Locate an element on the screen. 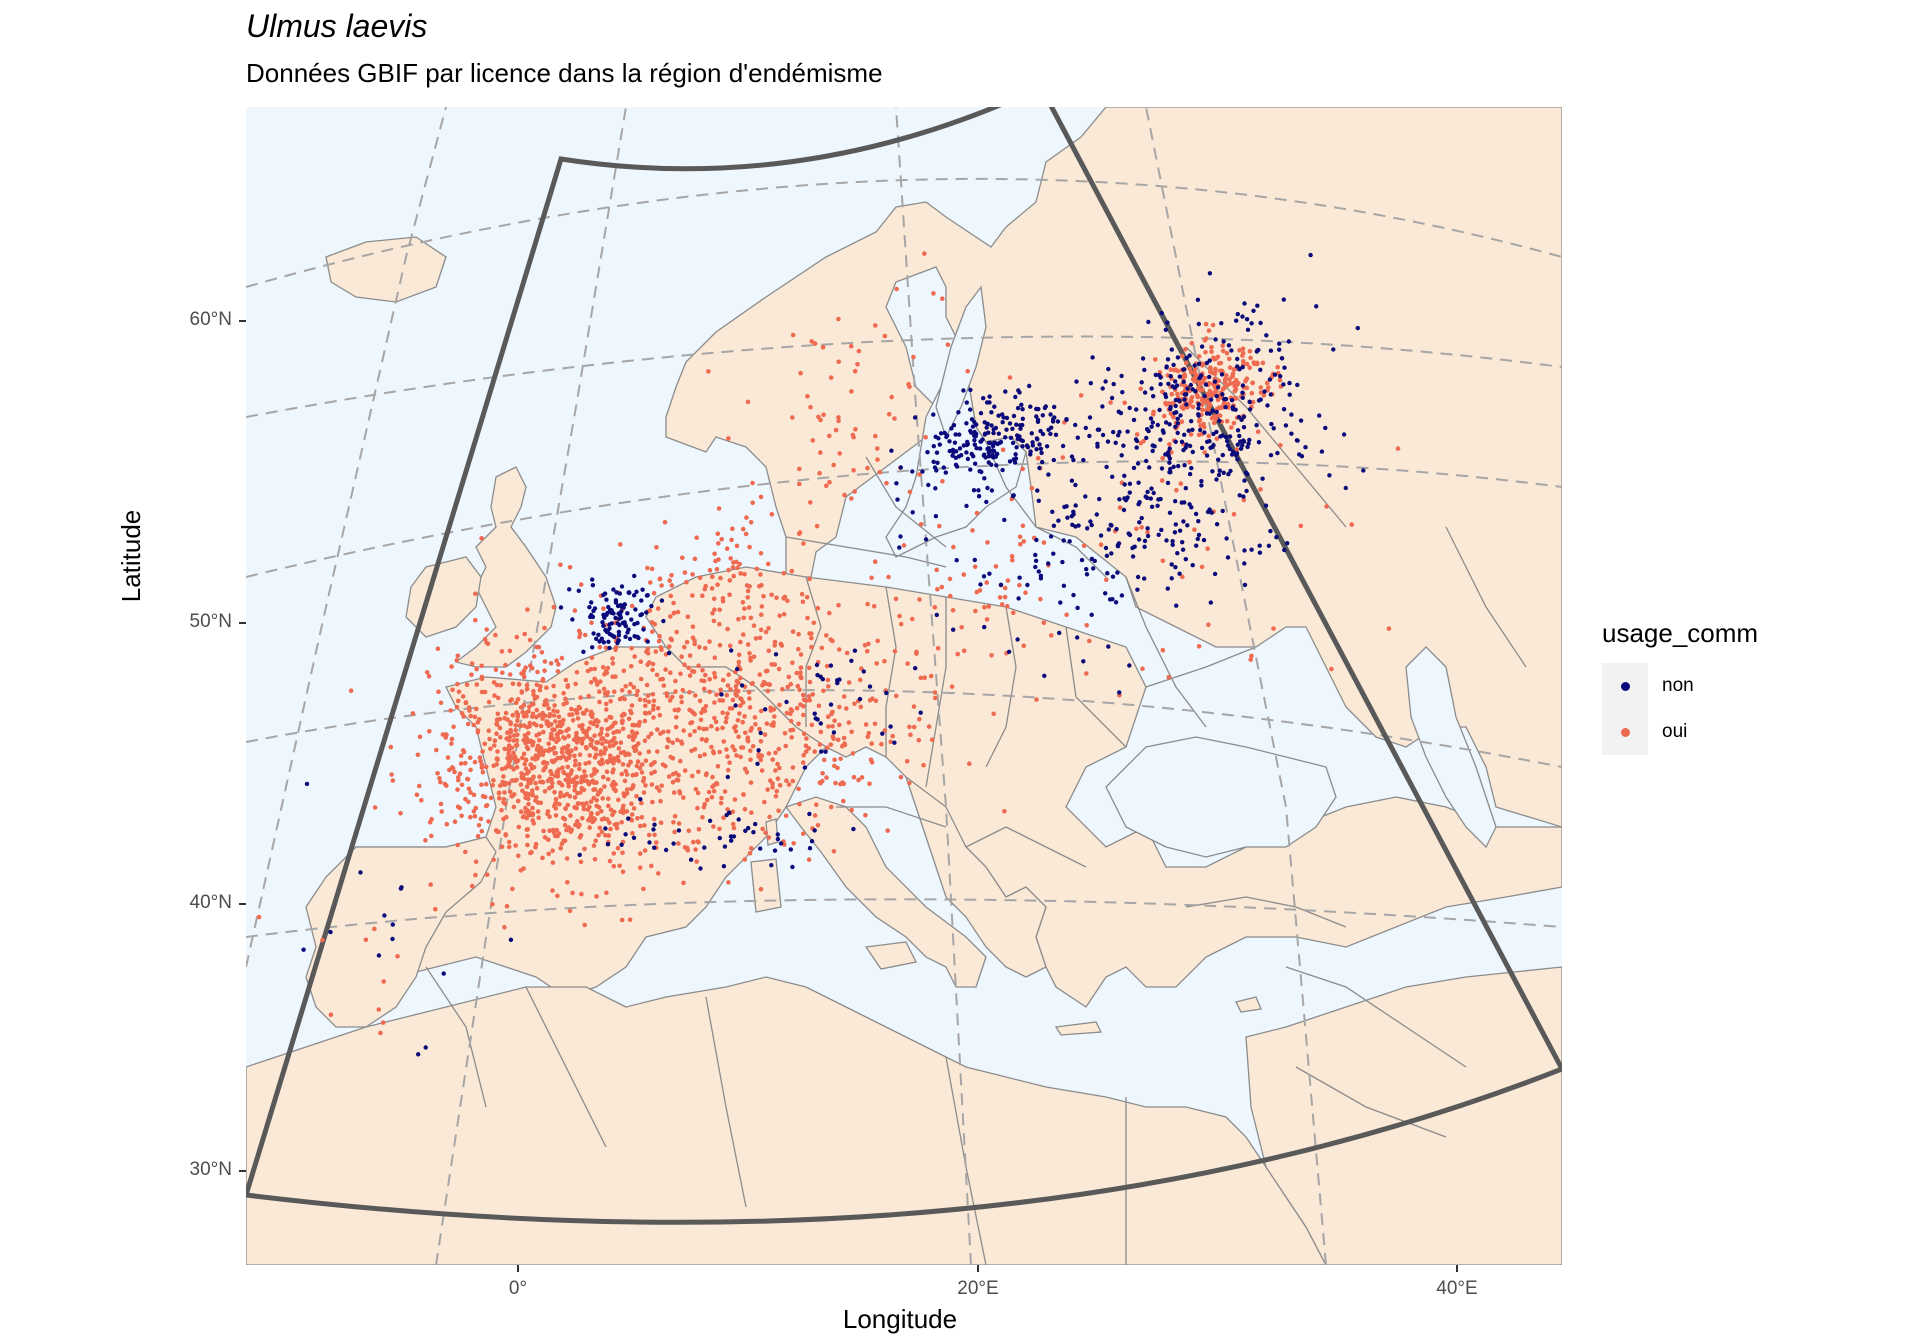  land-ireland is located at coordinates (443, 597).